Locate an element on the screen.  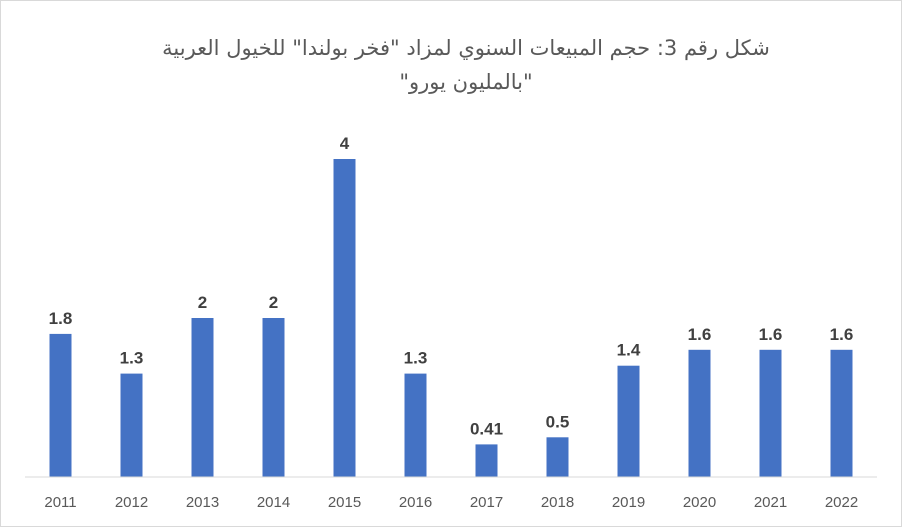
chart-title-line-2: "بالمليون يورو" is located at coordinates (466, 82).